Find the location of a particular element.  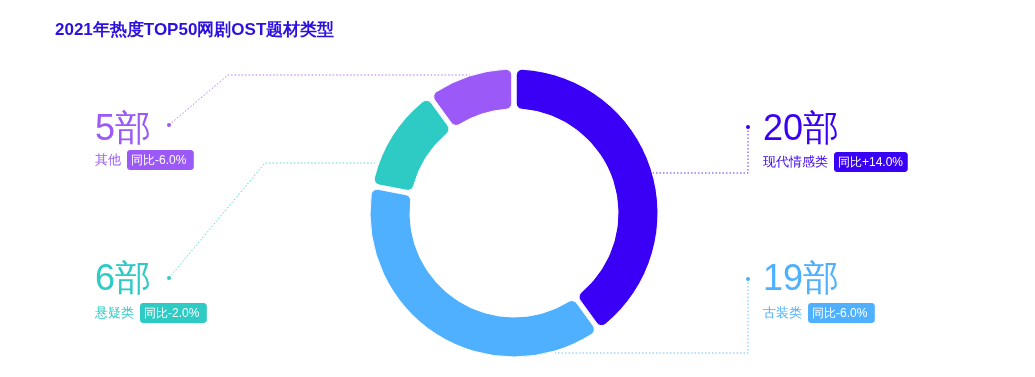

data-label: 19部 is located at coordinates (801, 277).